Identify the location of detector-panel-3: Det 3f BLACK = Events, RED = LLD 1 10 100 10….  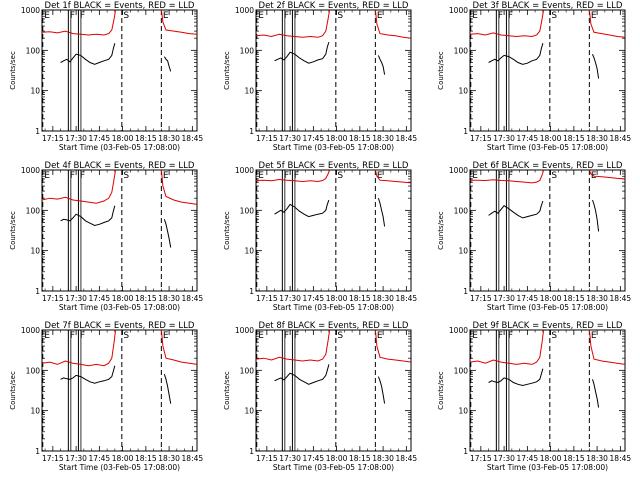
(534, 76).